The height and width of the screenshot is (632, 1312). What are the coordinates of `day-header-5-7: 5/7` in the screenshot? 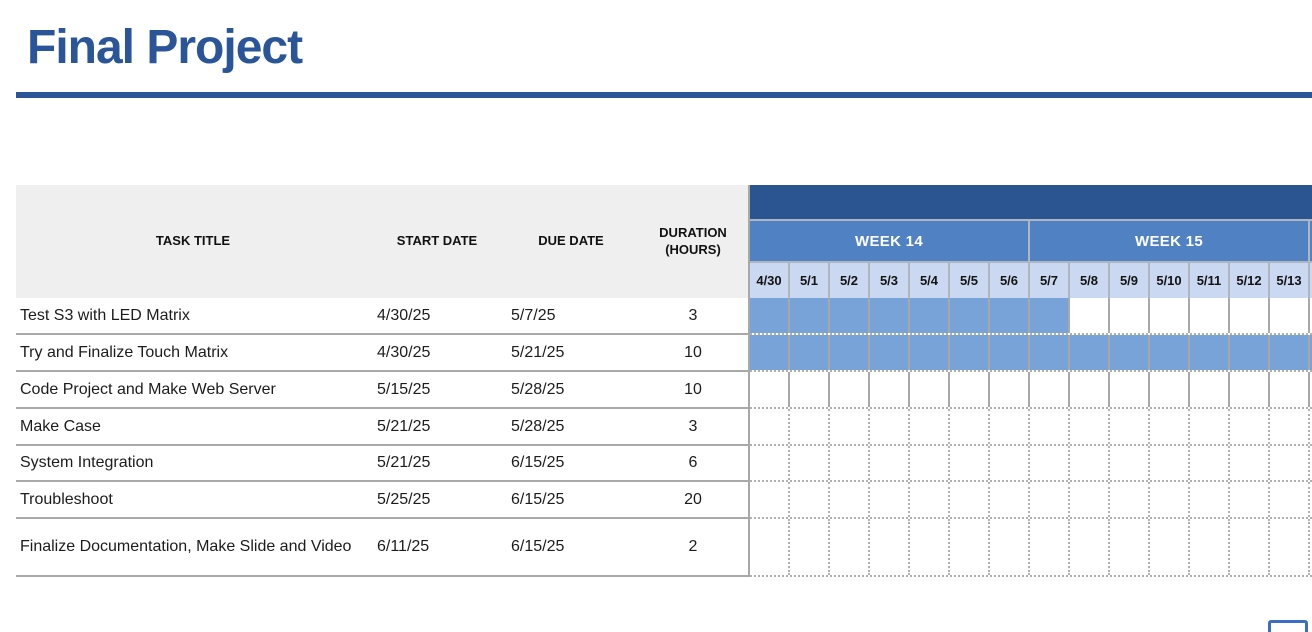 It's located at (1050, 280).